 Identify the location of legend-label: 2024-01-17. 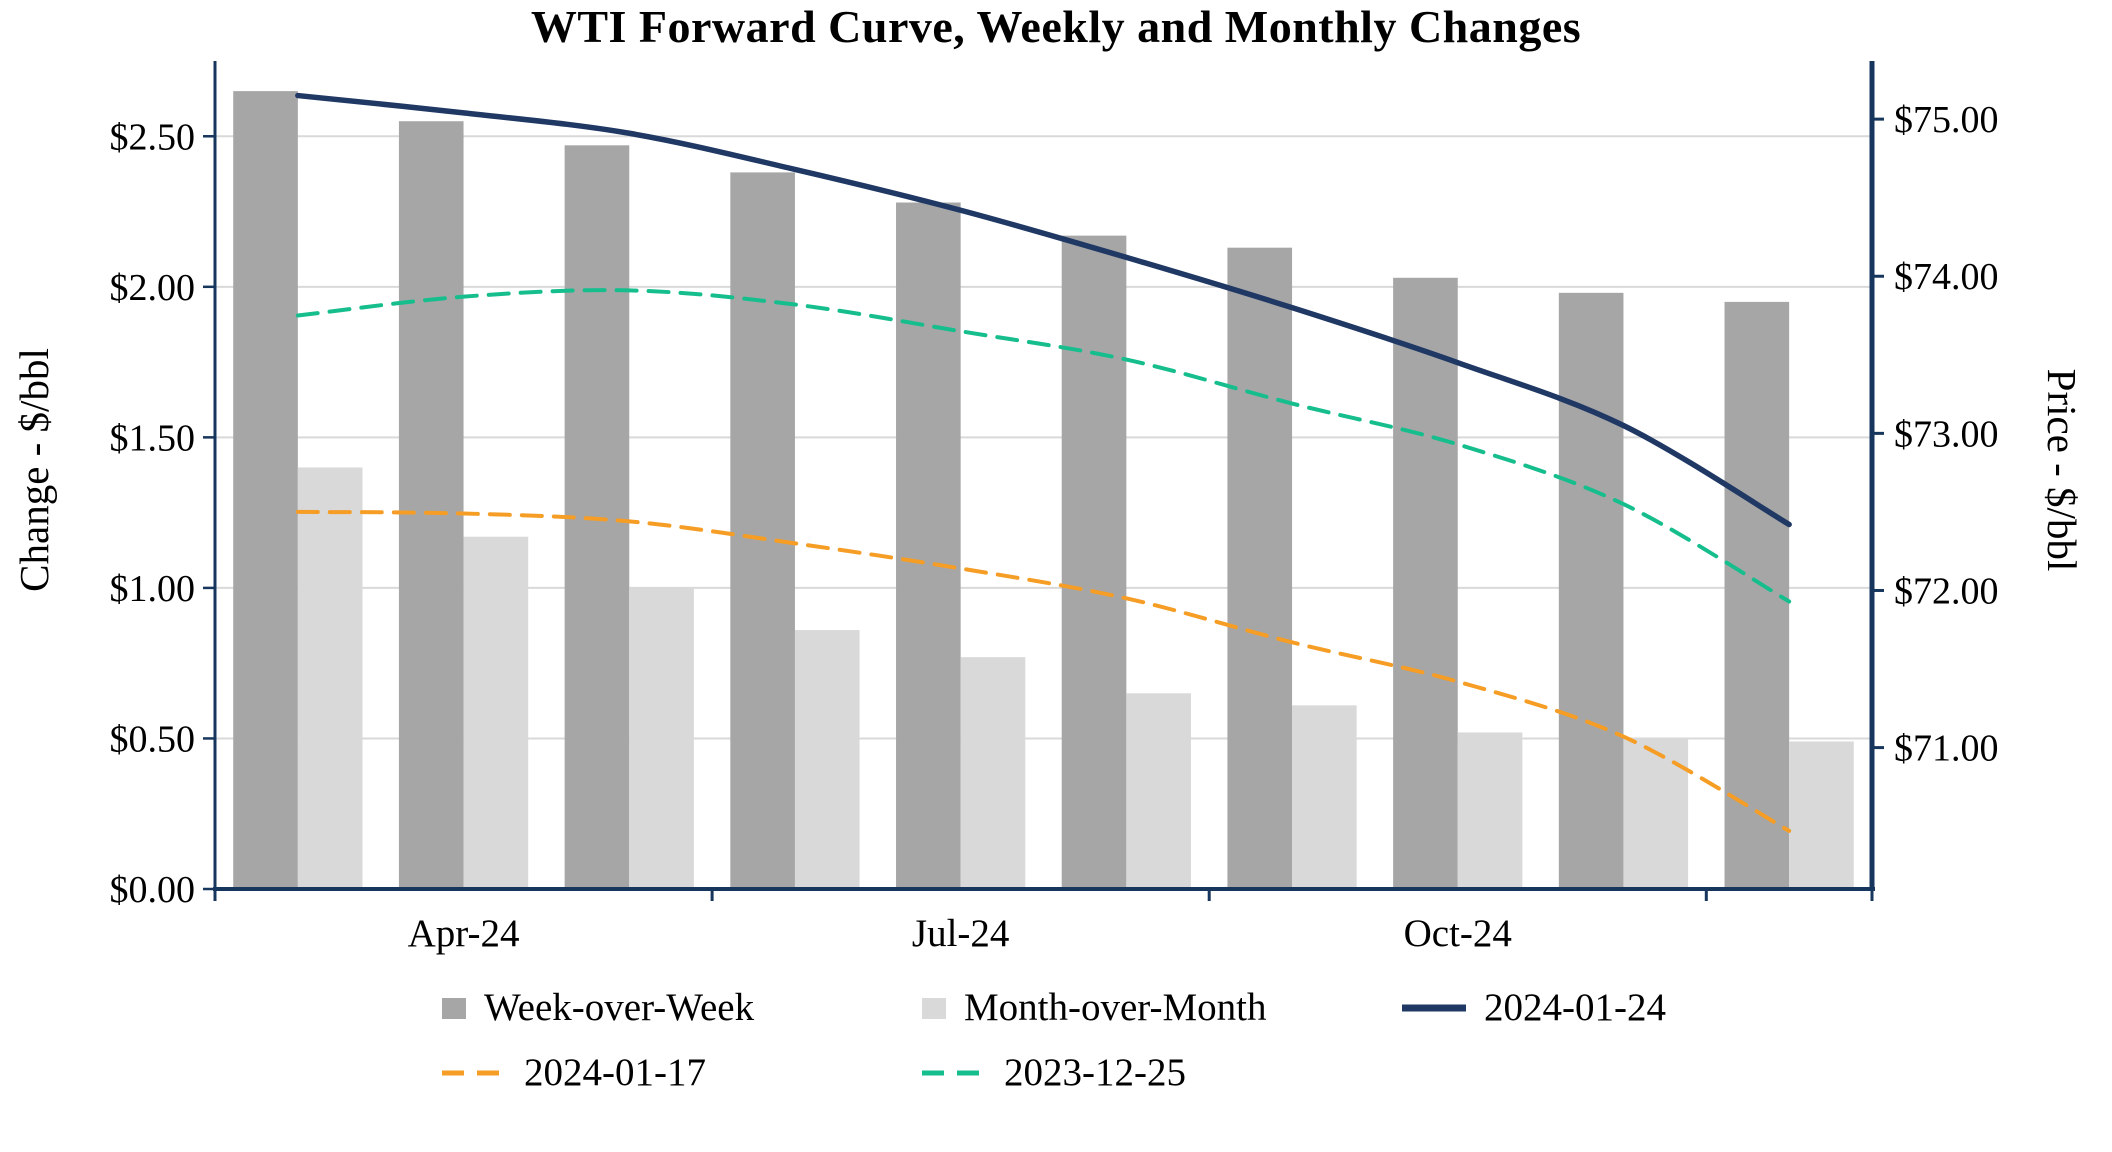
(615, 1072).